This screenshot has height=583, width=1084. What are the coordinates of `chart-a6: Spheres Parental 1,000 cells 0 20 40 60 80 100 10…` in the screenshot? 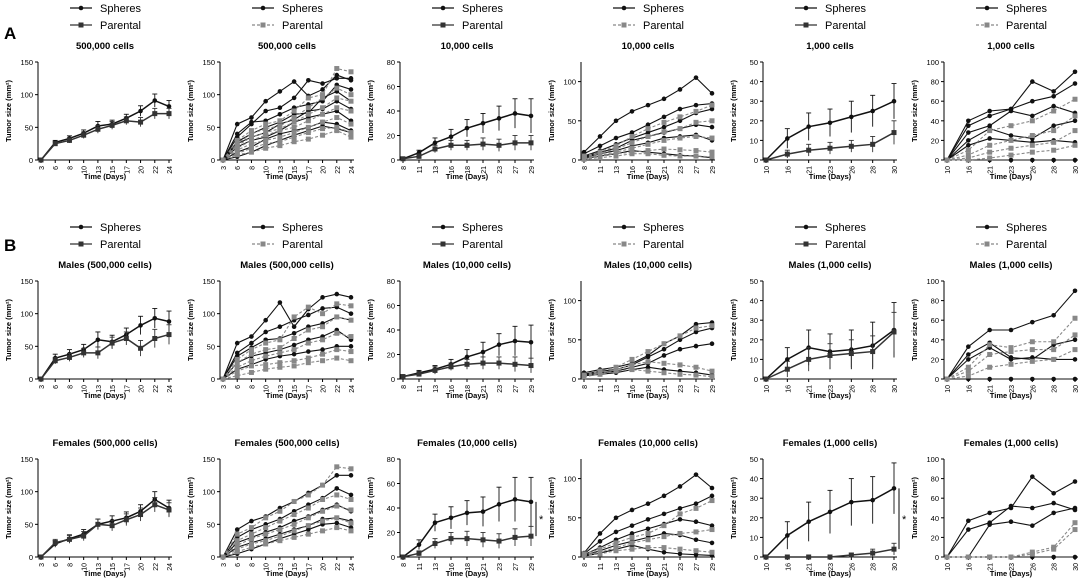 It's located at (995, 92).